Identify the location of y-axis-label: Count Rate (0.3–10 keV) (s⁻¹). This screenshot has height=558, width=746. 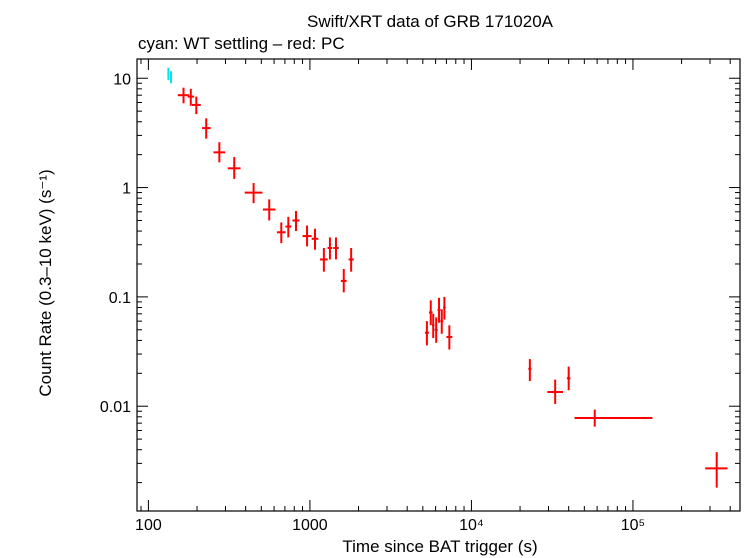
(45, 282).